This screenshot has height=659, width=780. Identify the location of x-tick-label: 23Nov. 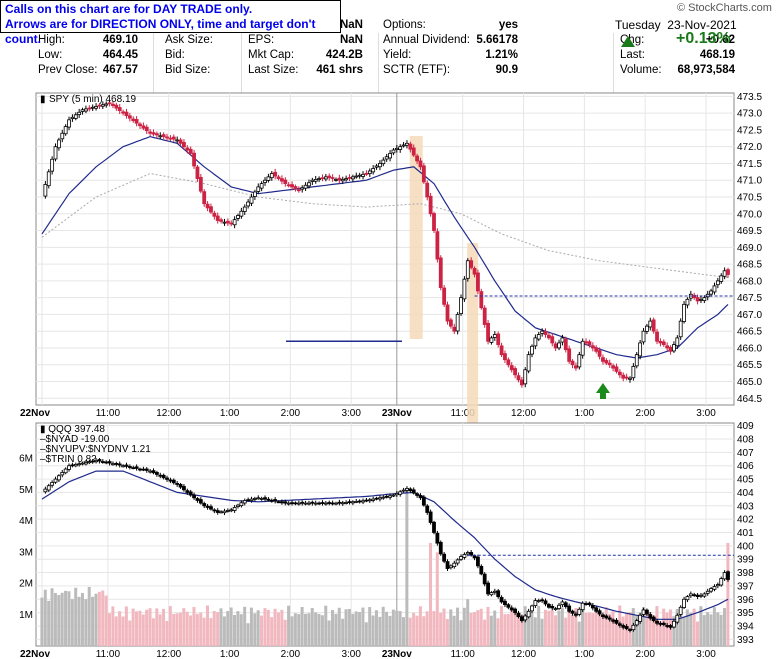
(397, 654).